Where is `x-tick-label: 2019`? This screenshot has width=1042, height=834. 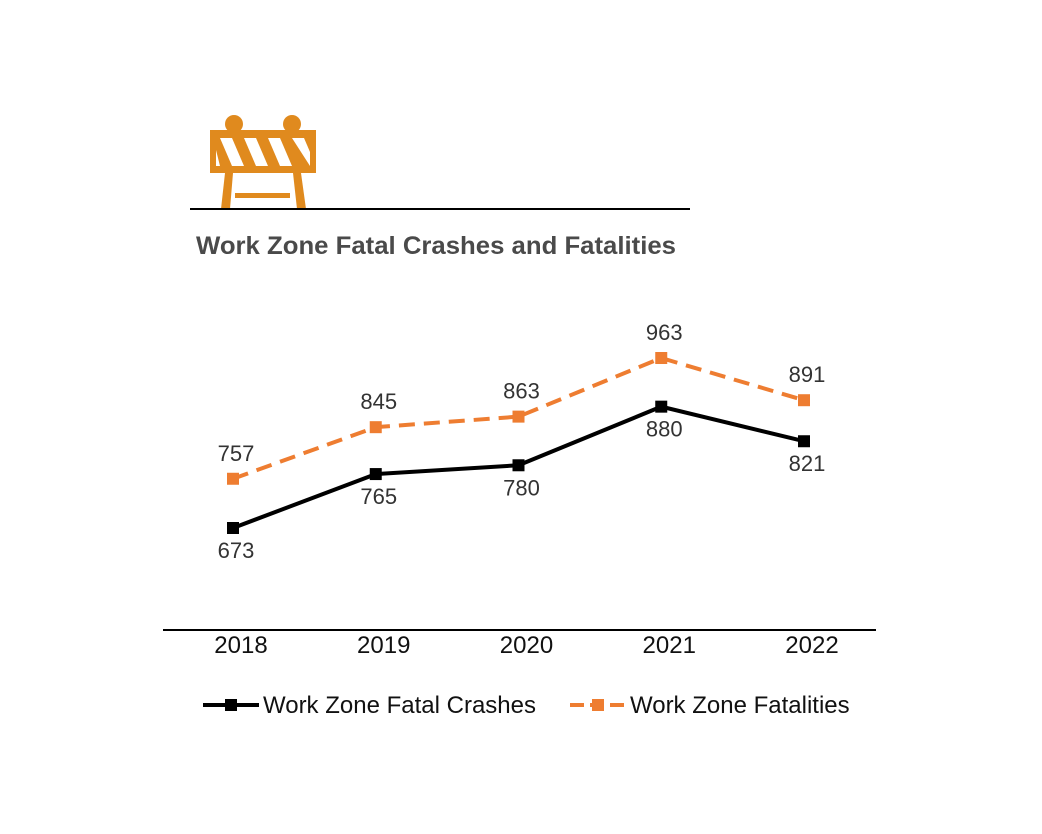 x-tick-label: 2019 is located at coordinates (383, 645).